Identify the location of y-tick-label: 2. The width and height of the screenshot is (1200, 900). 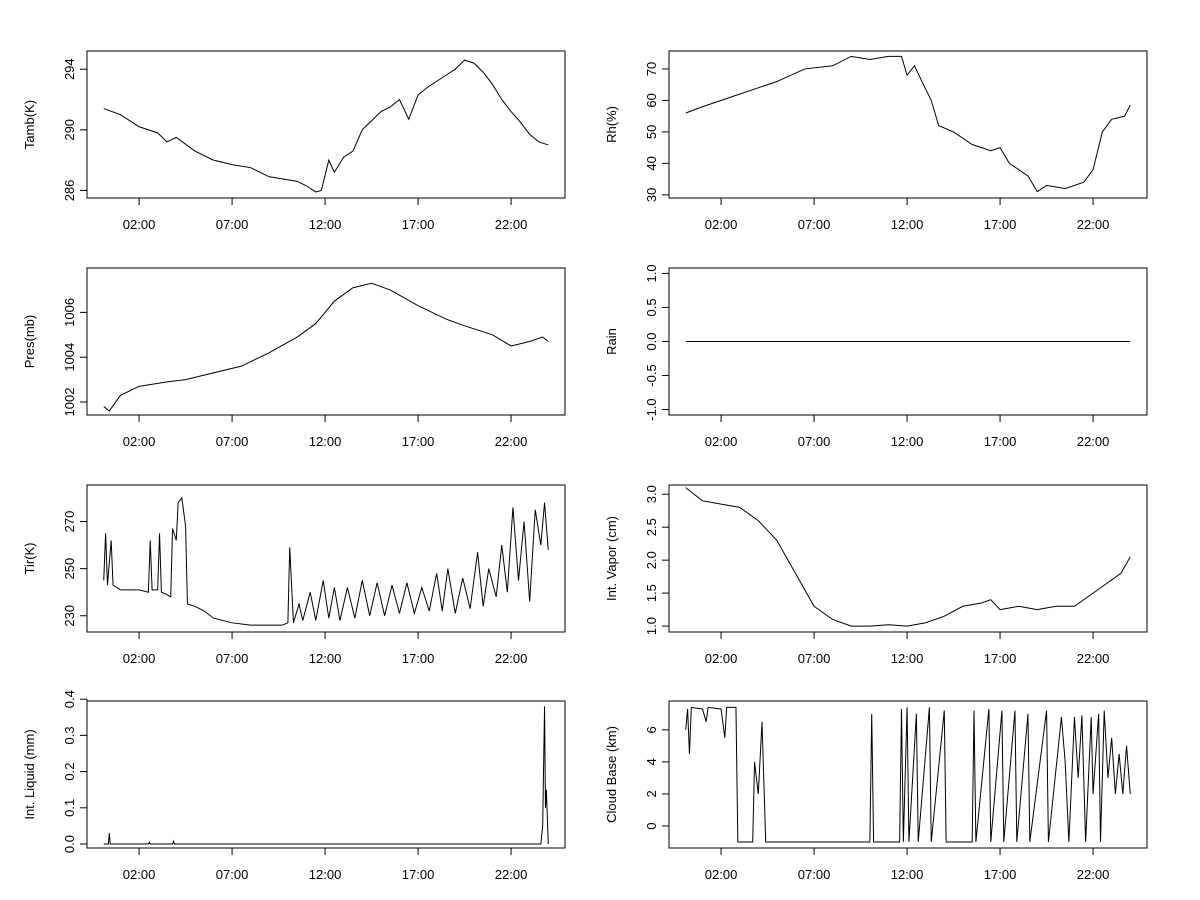
(651, 793).